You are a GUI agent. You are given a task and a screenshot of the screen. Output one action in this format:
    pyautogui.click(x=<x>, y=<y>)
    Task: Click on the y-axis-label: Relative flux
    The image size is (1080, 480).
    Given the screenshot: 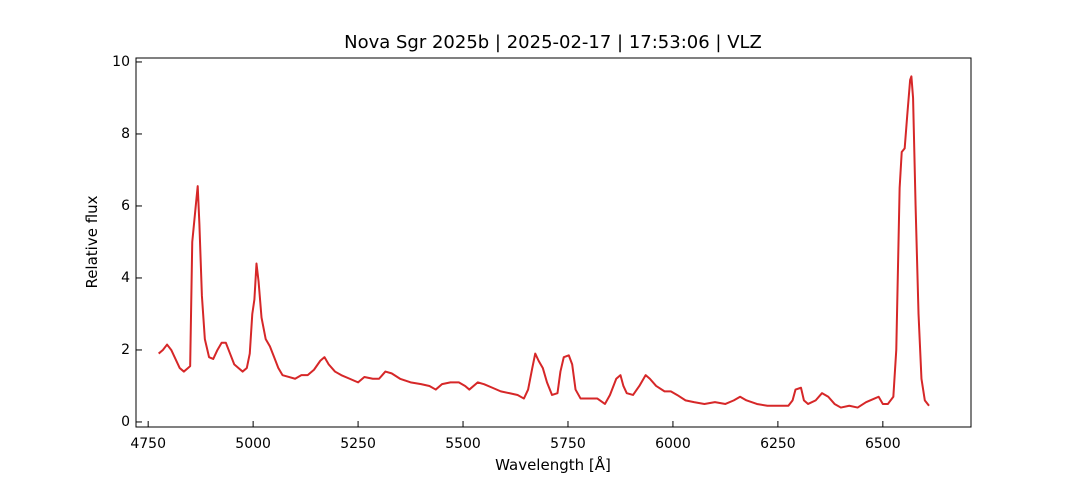 What is the action you would take?
    pyautogui.click(x=92, y=241)
    